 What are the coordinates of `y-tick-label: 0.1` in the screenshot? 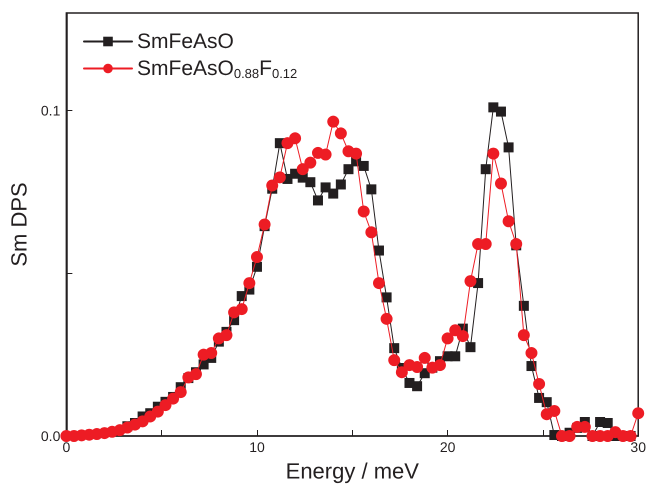 It's located at (50, 110).